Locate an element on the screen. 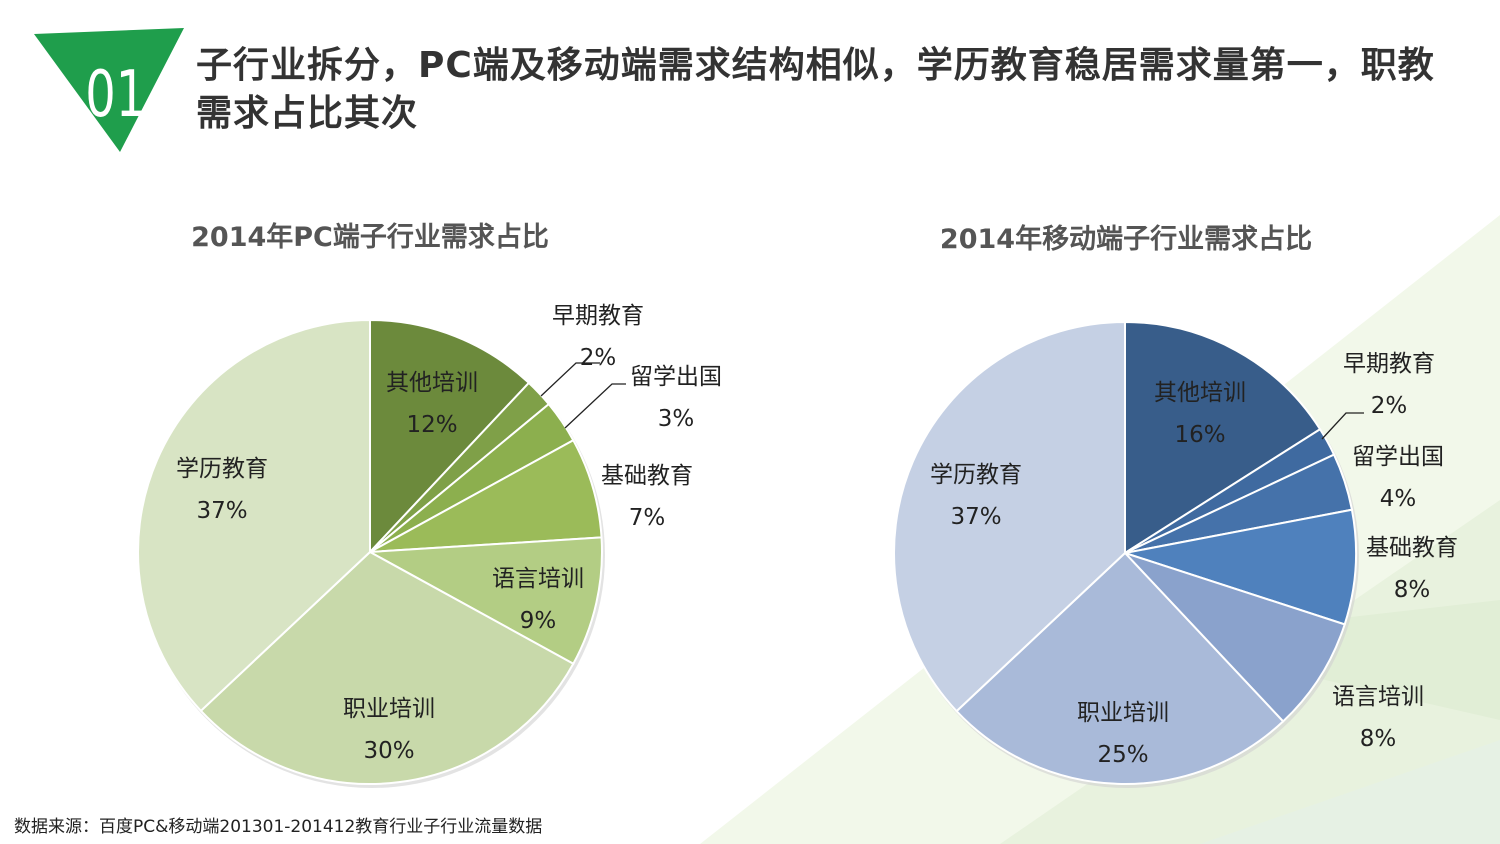  slice-value-basic-education: 8% is located at coordinates (1412, 590).